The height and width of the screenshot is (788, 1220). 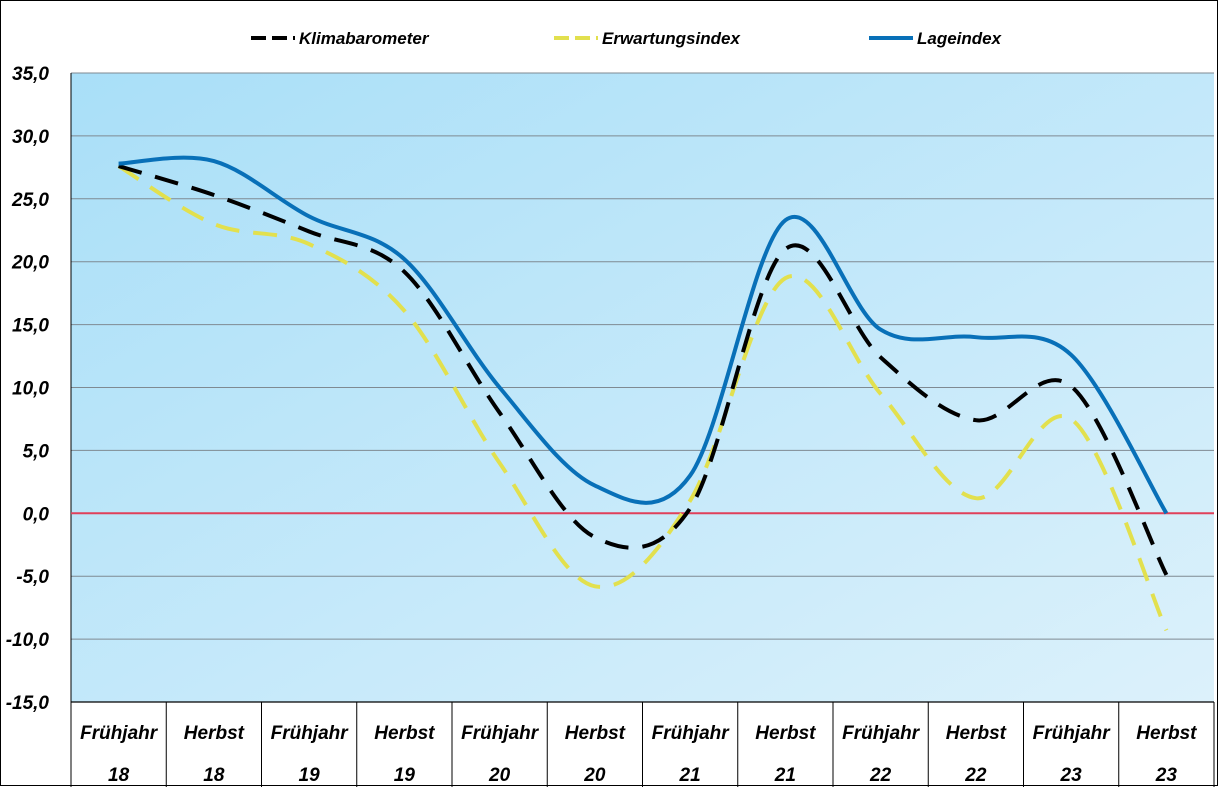 I want to click on y-tick-label: 20,0, so click(x=30, y=263).